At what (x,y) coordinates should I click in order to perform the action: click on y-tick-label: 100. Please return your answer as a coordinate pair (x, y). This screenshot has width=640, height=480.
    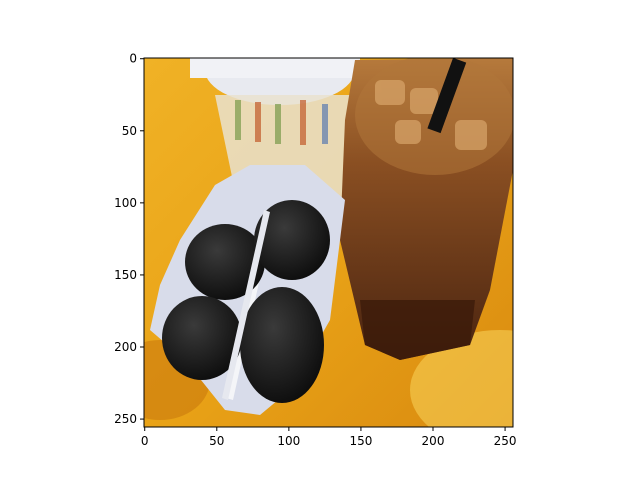
    Looking at the image, I should click on (125, 203).